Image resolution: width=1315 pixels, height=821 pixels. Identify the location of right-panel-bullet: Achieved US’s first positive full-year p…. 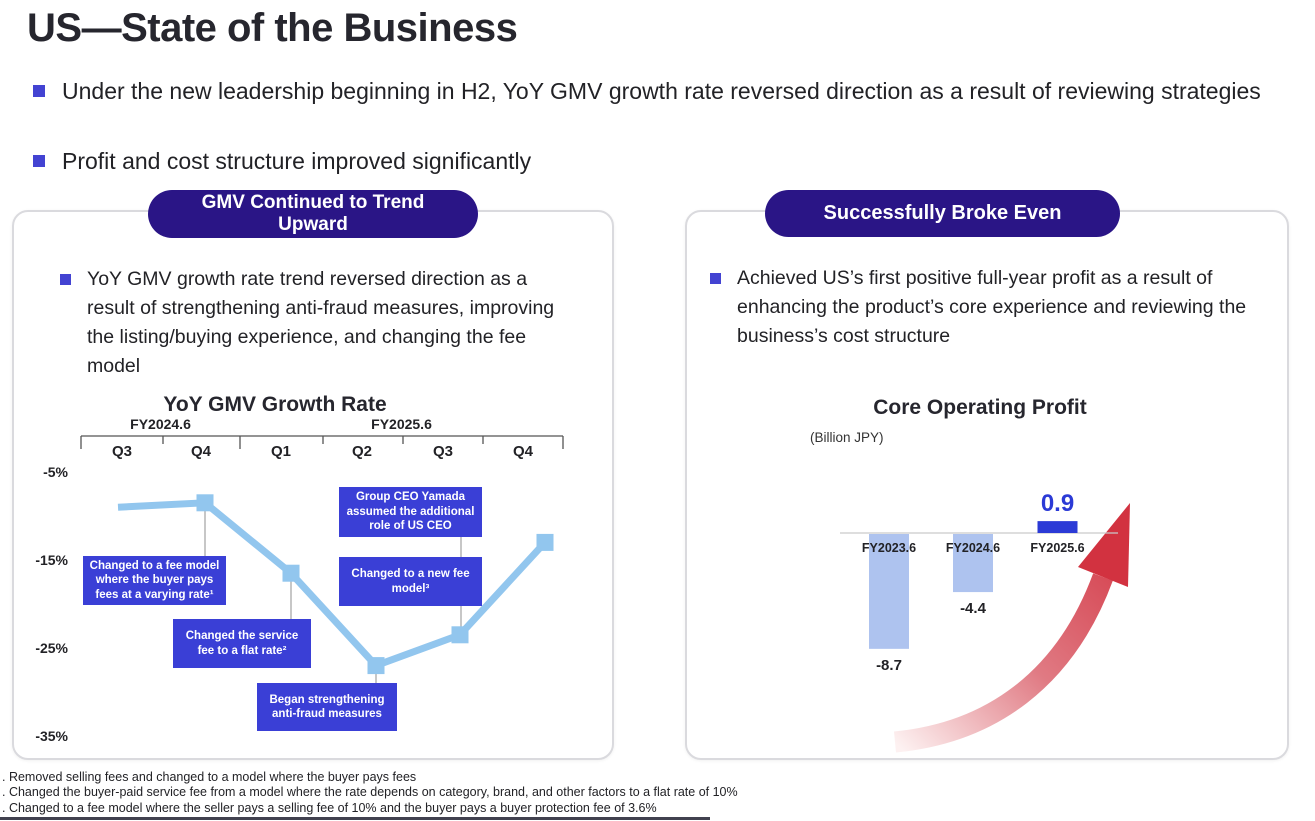
(993, 307).